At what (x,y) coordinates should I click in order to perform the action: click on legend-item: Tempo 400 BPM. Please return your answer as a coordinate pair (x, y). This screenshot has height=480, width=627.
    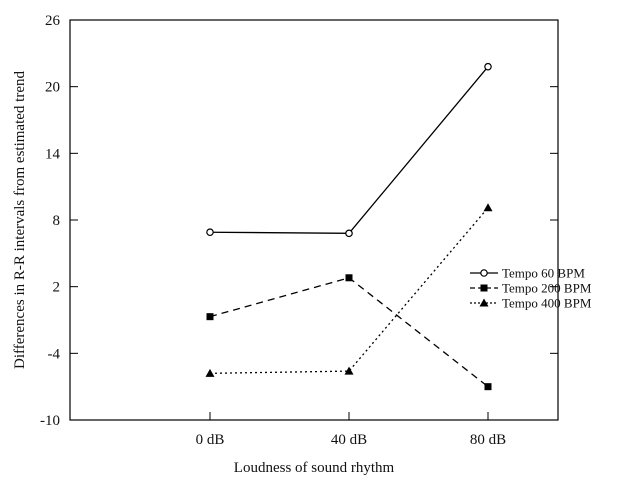
    Looking at the image, I should click on (531, 303).